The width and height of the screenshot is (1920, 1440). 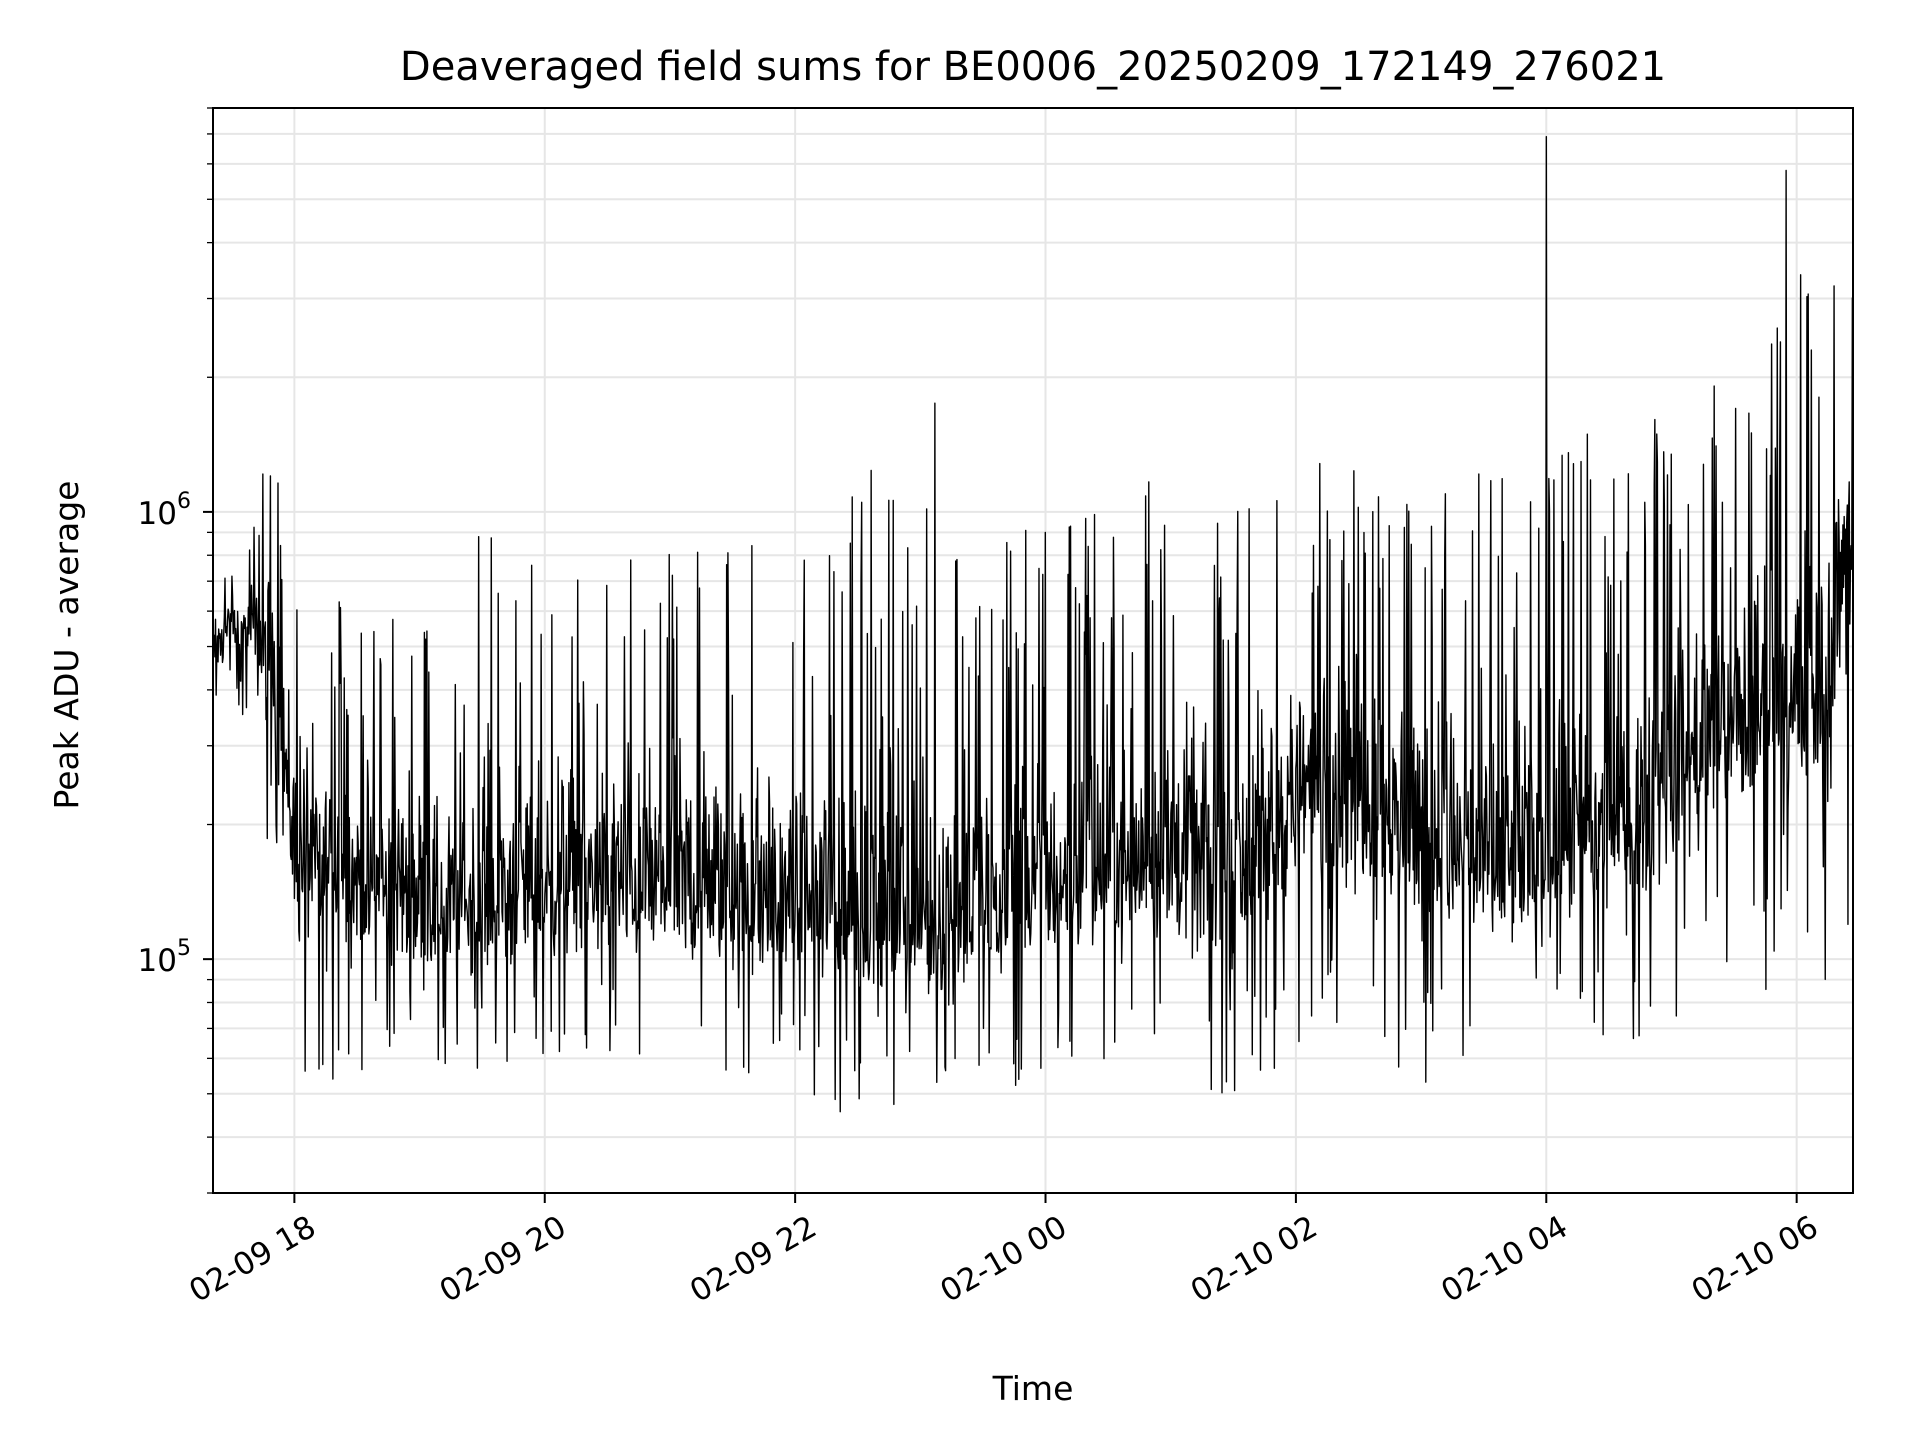 What do you see at coordinates (1033, 1388) in the screenshot?
I see `x-axis-label: Time` at bounding box center [1033, 1388].